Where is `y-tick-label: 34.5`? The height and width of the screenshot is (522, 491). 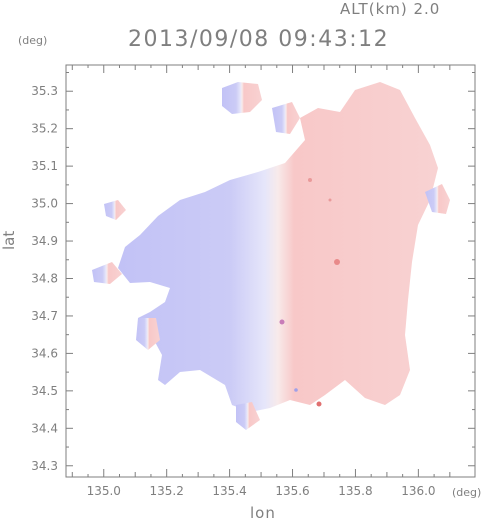
y-tick-label: 34.5 is located at coordinates (44, 391).